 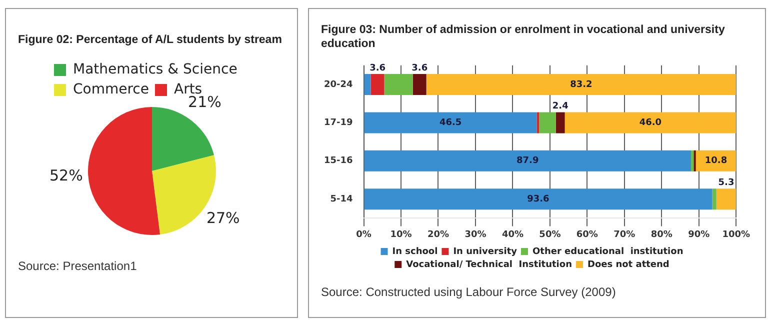 What do you see at coordinates (155, 70) in the screenshot?
I see `legend-label: Mathematics & Science` at bounding box center [155, 70].